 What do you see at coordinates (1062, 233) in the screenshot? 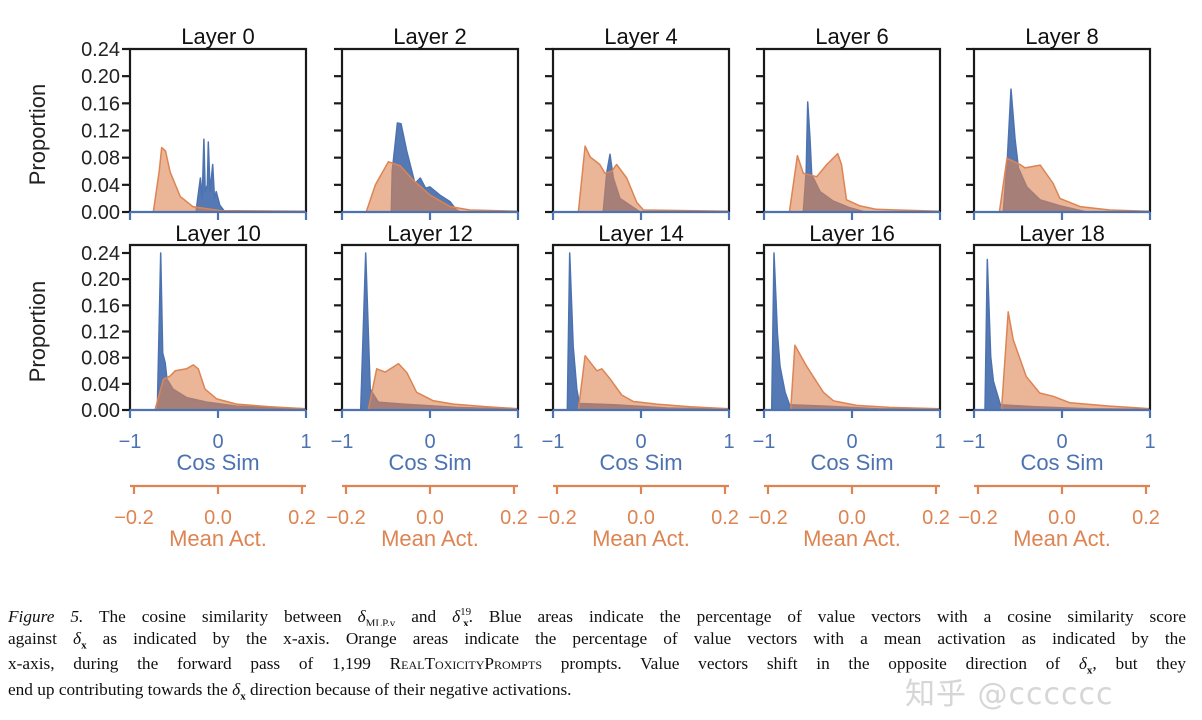
I see `panel-title: Layer 18` at bounding box center [1062, 233].